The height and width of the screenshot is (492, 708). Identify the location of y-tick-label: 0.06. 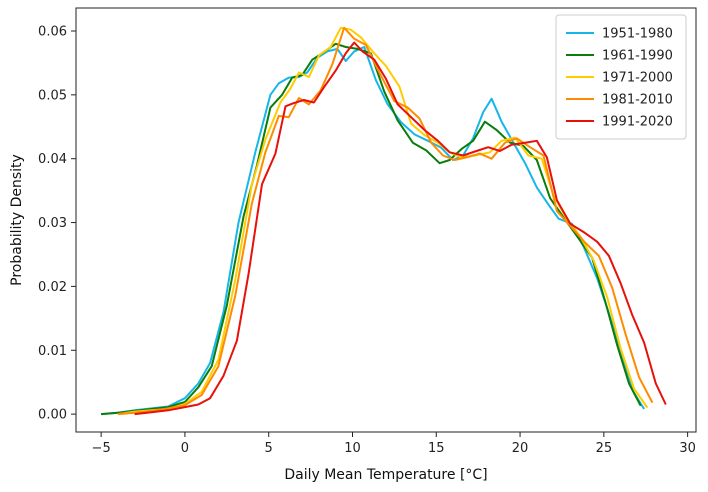
(52, 31).